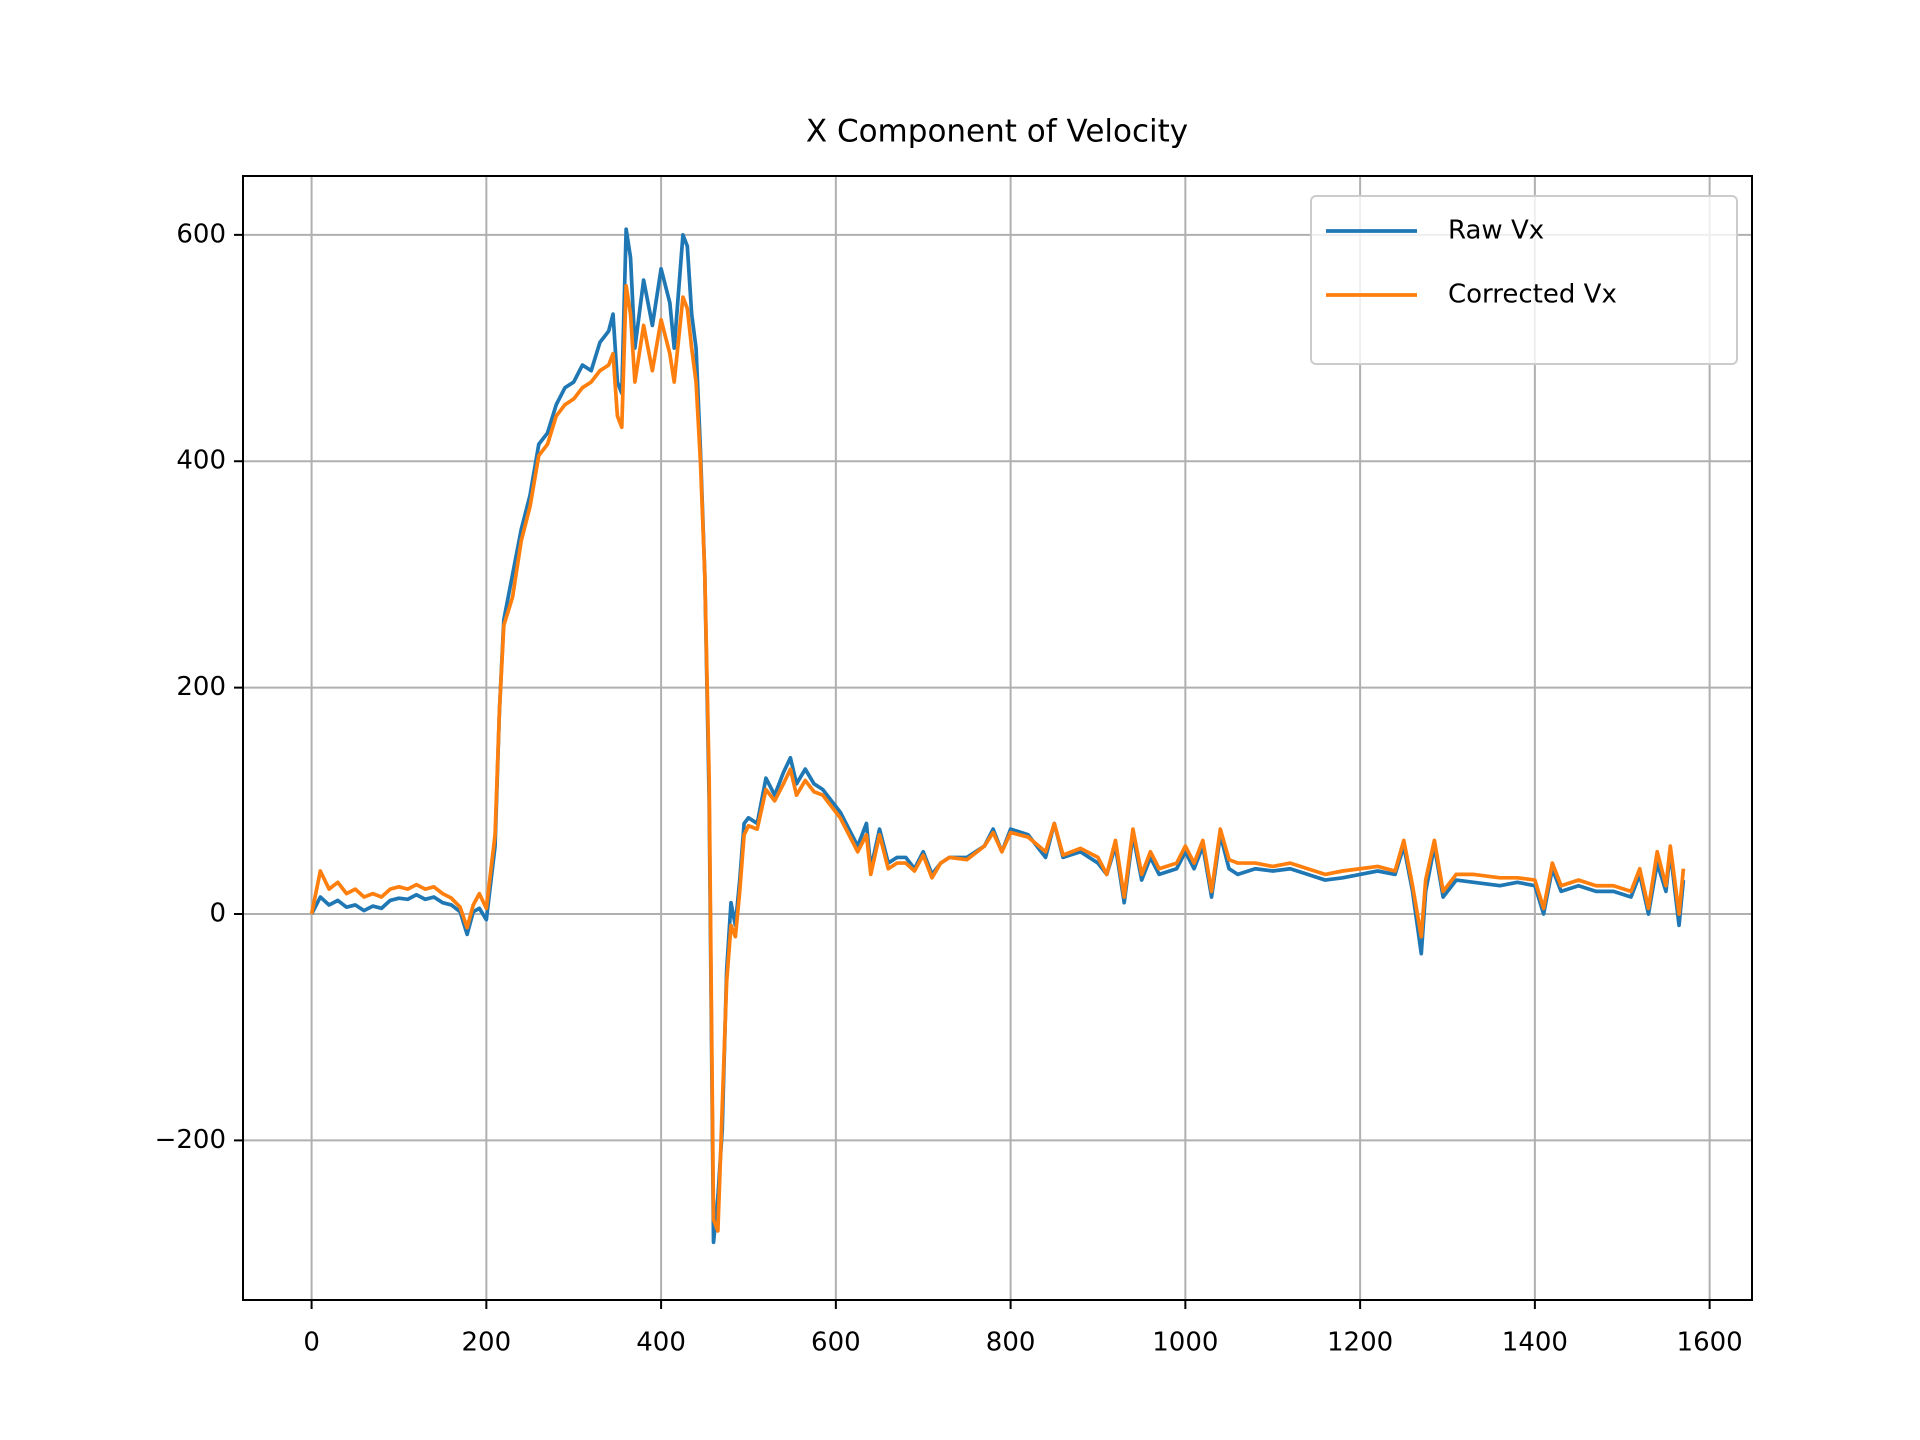 Image resolution: width=1920 pixels, height=1440 pixels. Describe the element at coordinates (1496, 231) in the screenshot. I see `legend-label: Raw Vx` at that location.